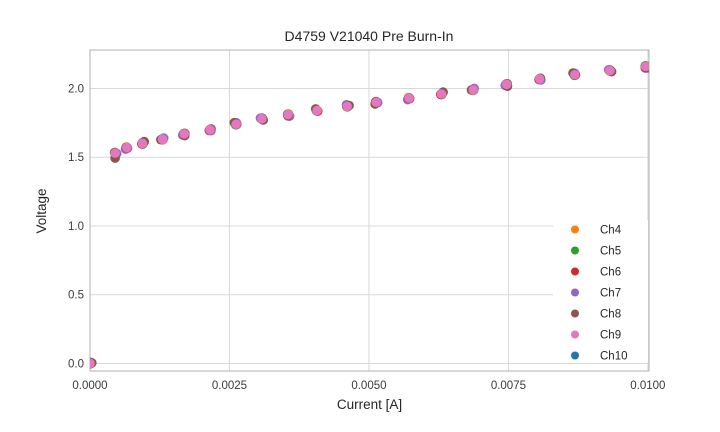 The width and height of the screenshot is (720, 432). Describe the element at coordinates (369, 404) in the screenshot. I see `x-axis-label: Current [A]` at that location.